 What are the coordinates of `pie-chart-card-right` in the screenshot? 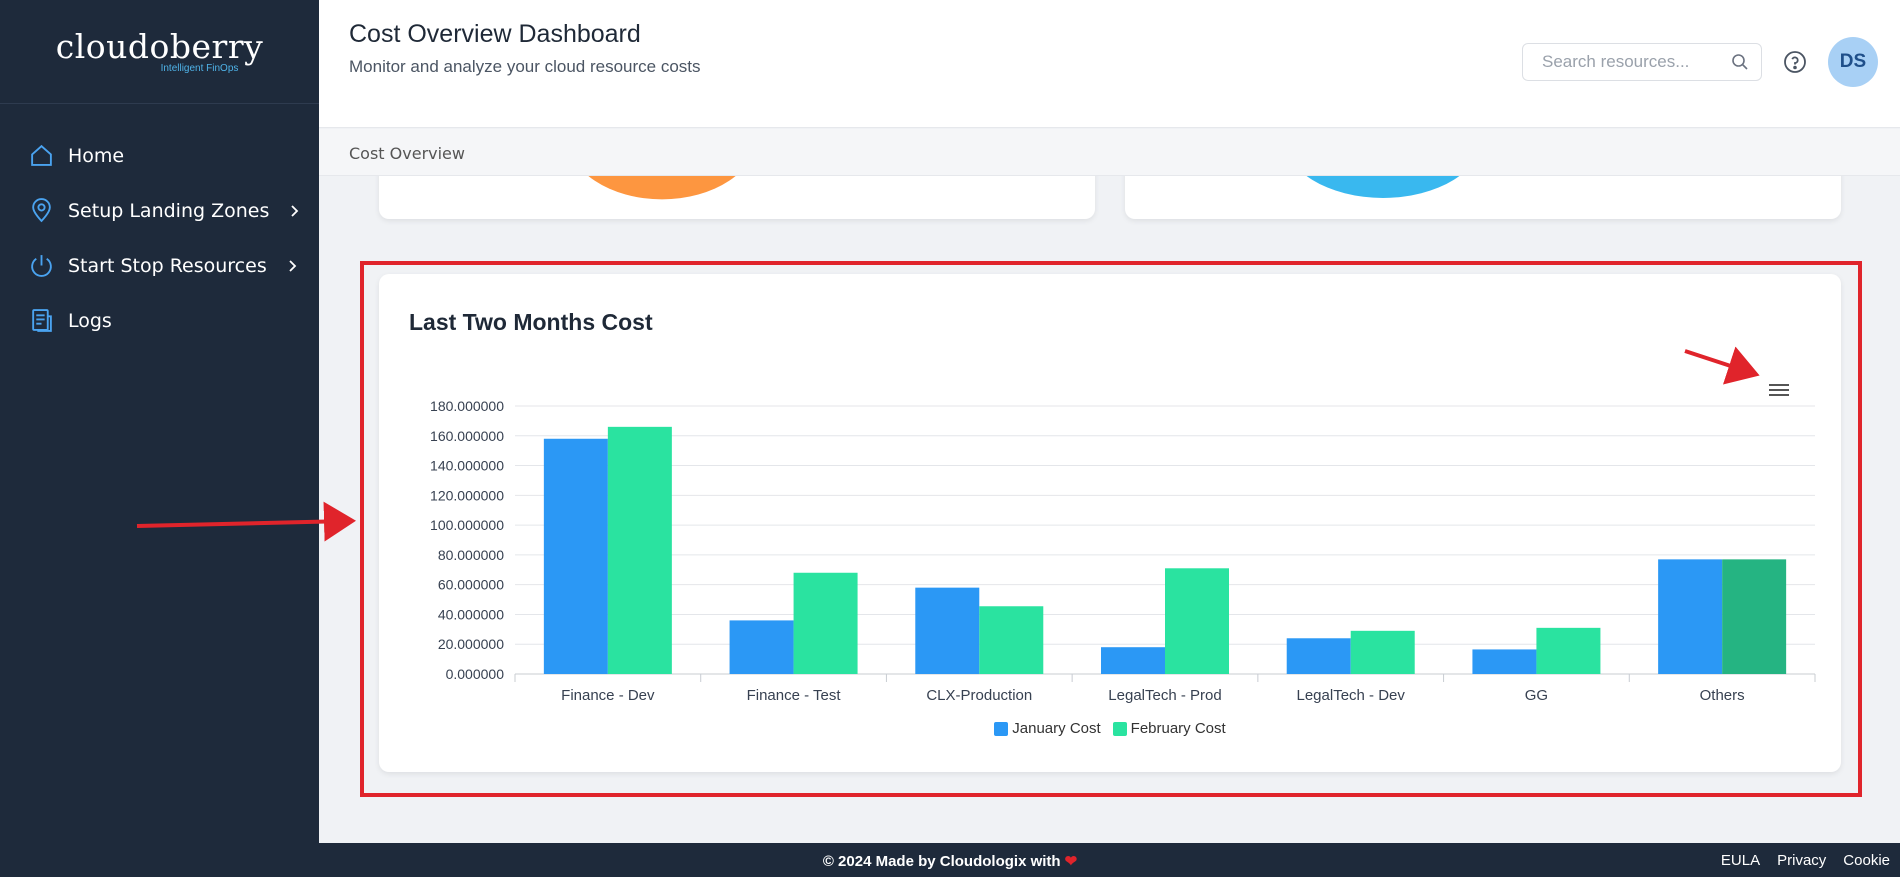 It's located at (1483, 197).